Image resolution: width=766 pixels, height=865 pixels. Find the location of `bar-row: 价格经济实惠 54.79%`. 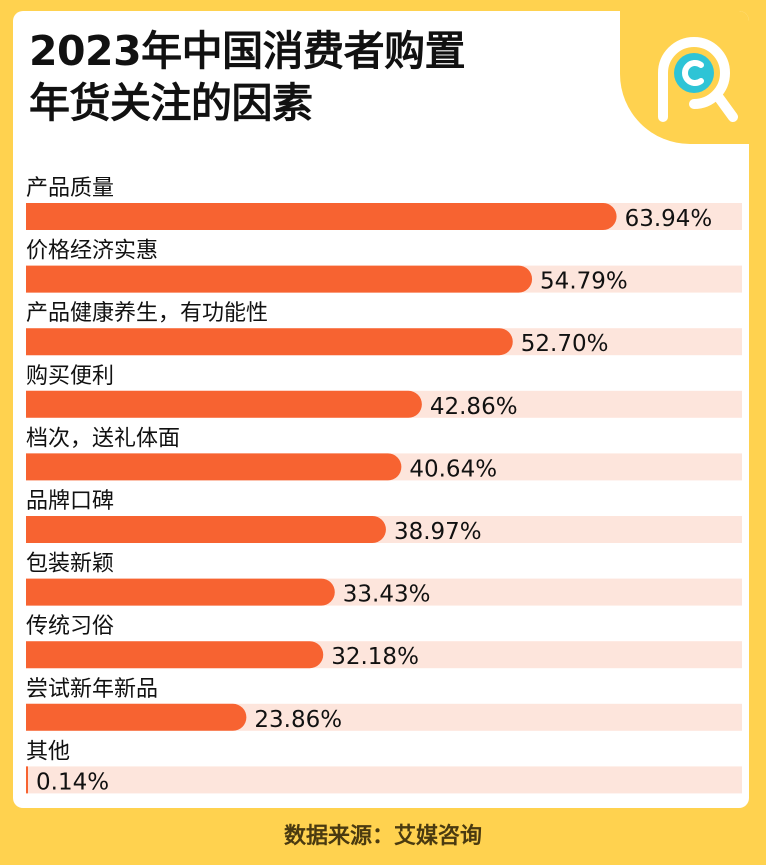

bar-row: 价格经济实惠 54.79% is located at coordinates (384, 267).